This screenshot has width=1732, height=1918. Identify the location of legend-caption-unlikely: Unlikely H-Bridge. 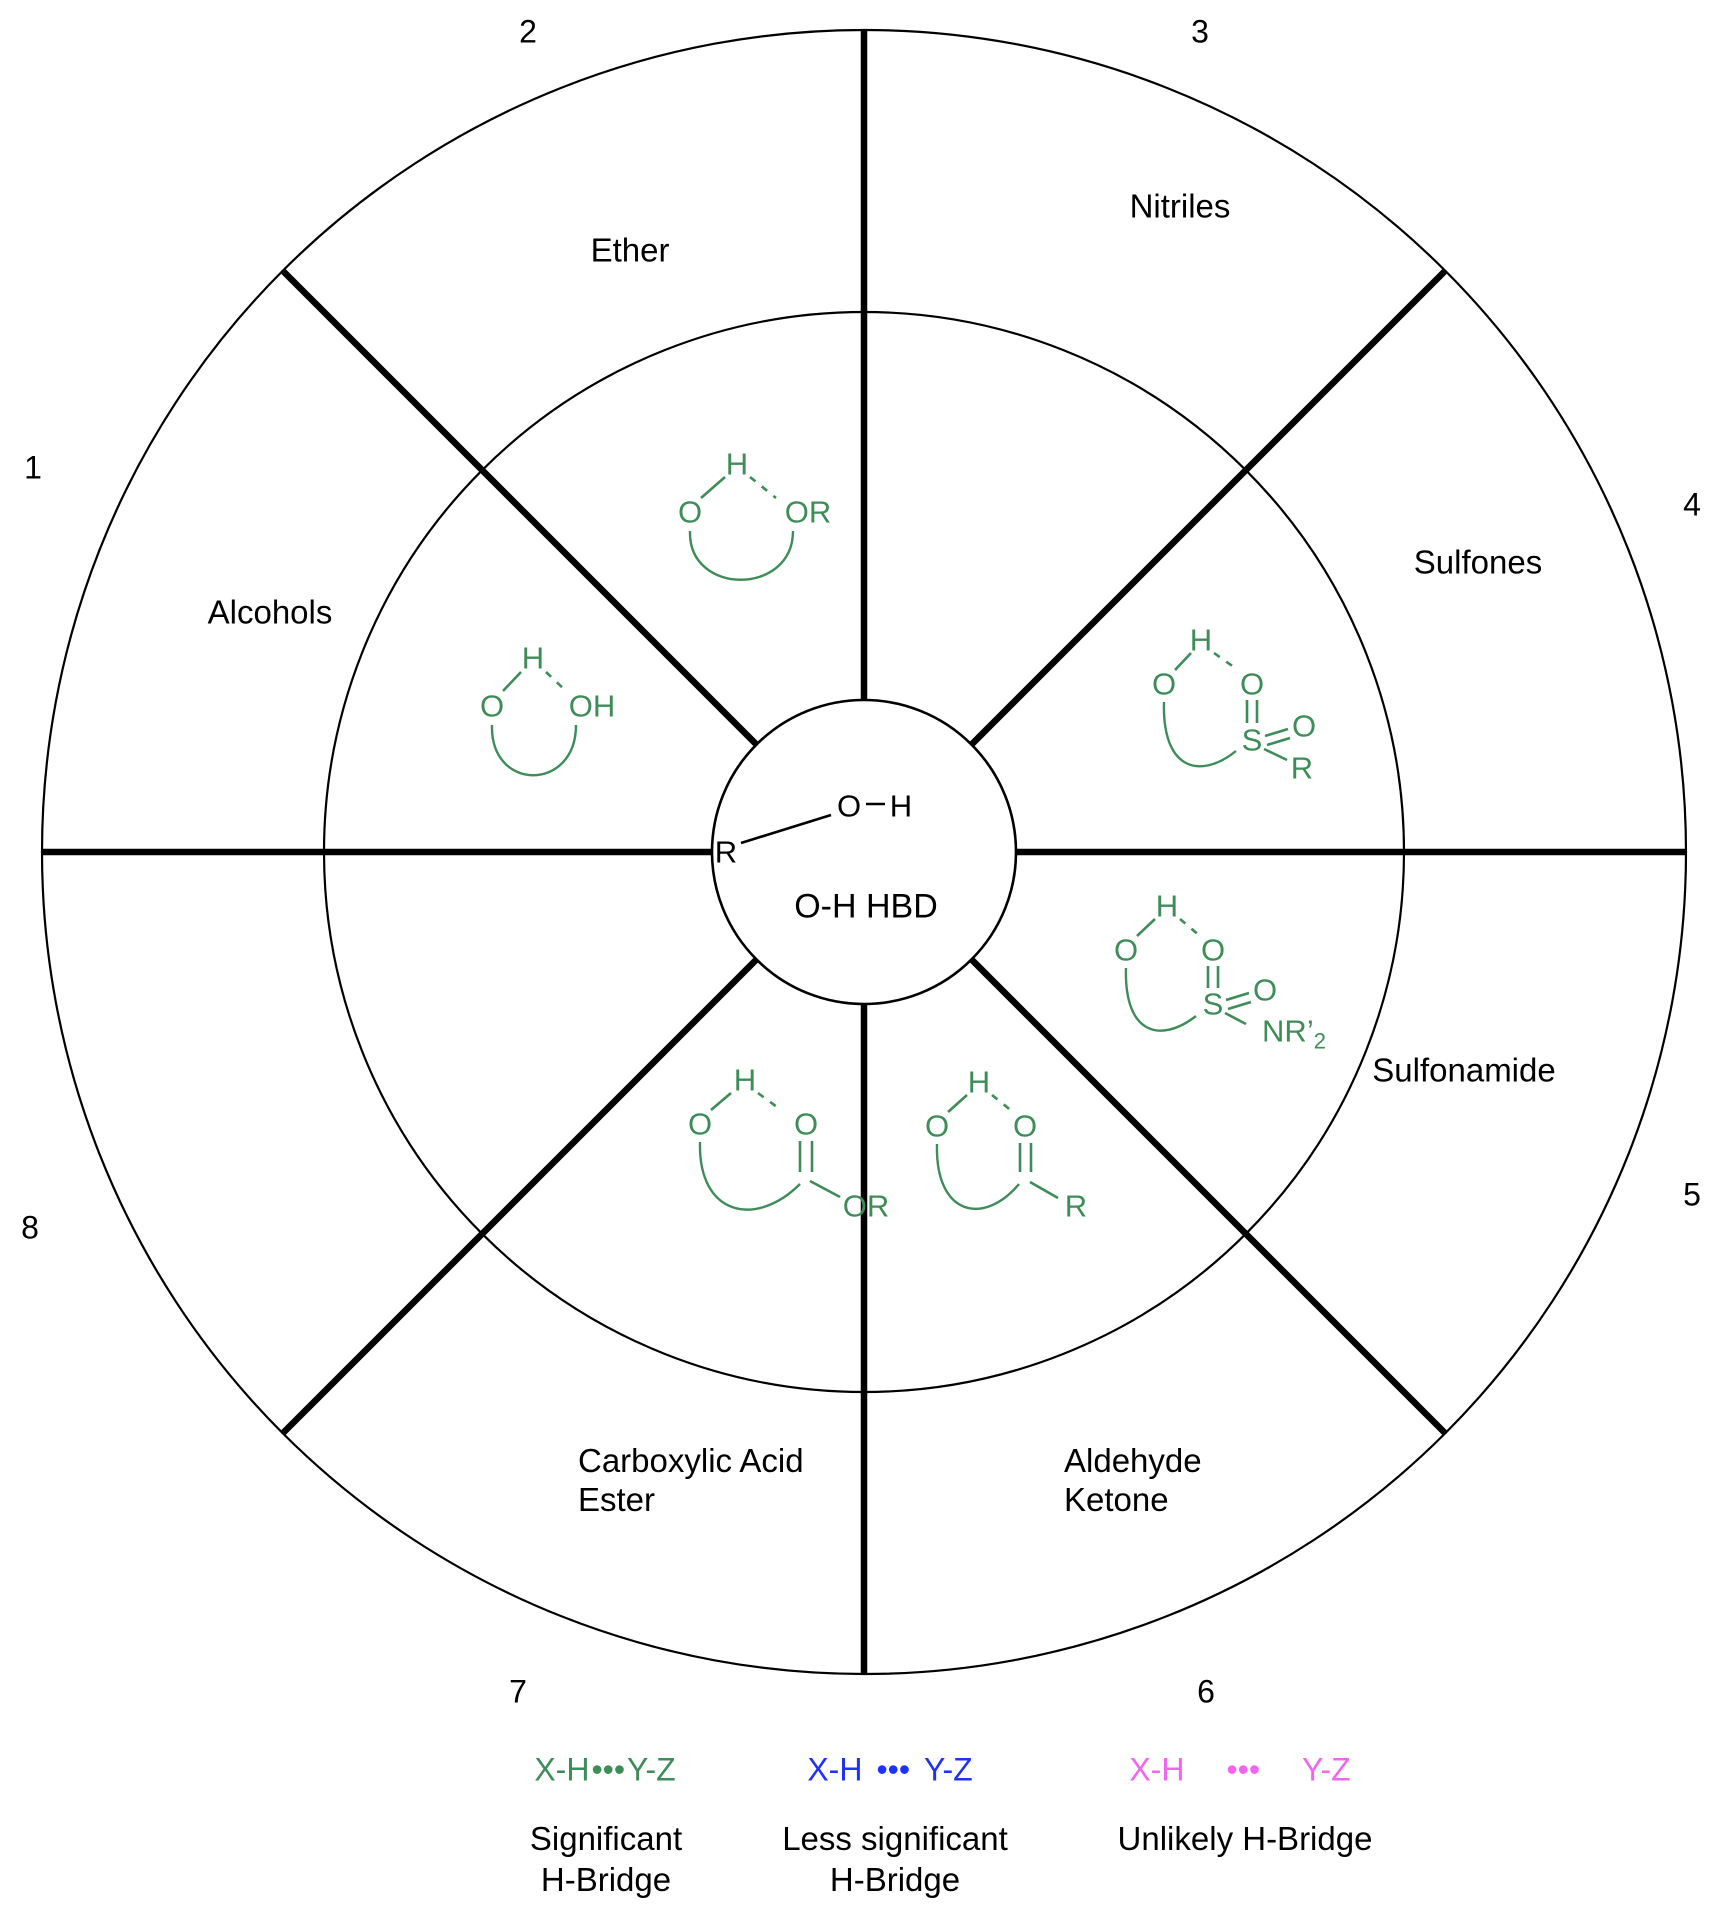
(1245, 1838).